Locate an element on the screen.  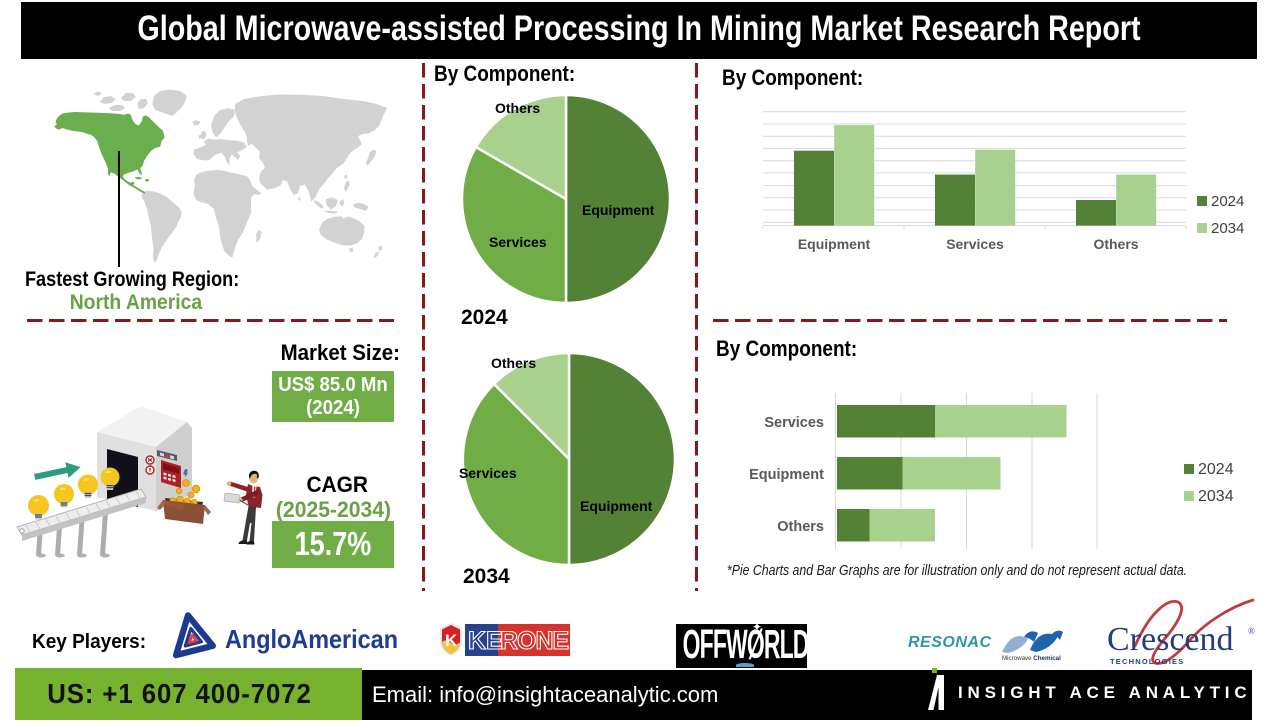
svg-text: RONE is located at coordinates (534, 641).